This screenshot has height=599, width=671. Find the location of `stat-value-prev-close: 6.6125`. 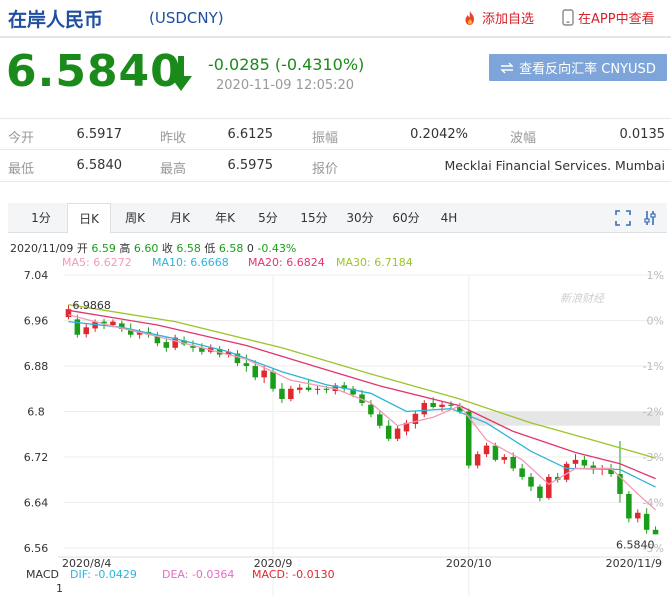

stat-value-prev-close: 6.6125 is located at coordinates (250, 134).